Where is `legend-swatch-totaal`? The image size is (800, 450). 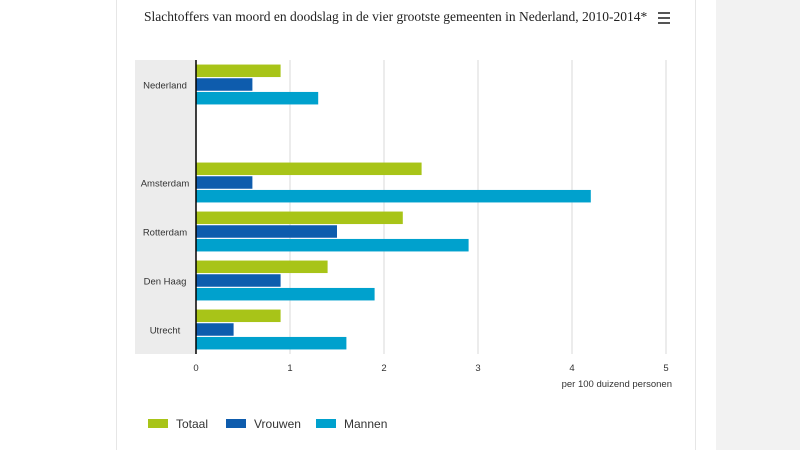
legend-swatch-totaal is located at coordinates (158, 423).